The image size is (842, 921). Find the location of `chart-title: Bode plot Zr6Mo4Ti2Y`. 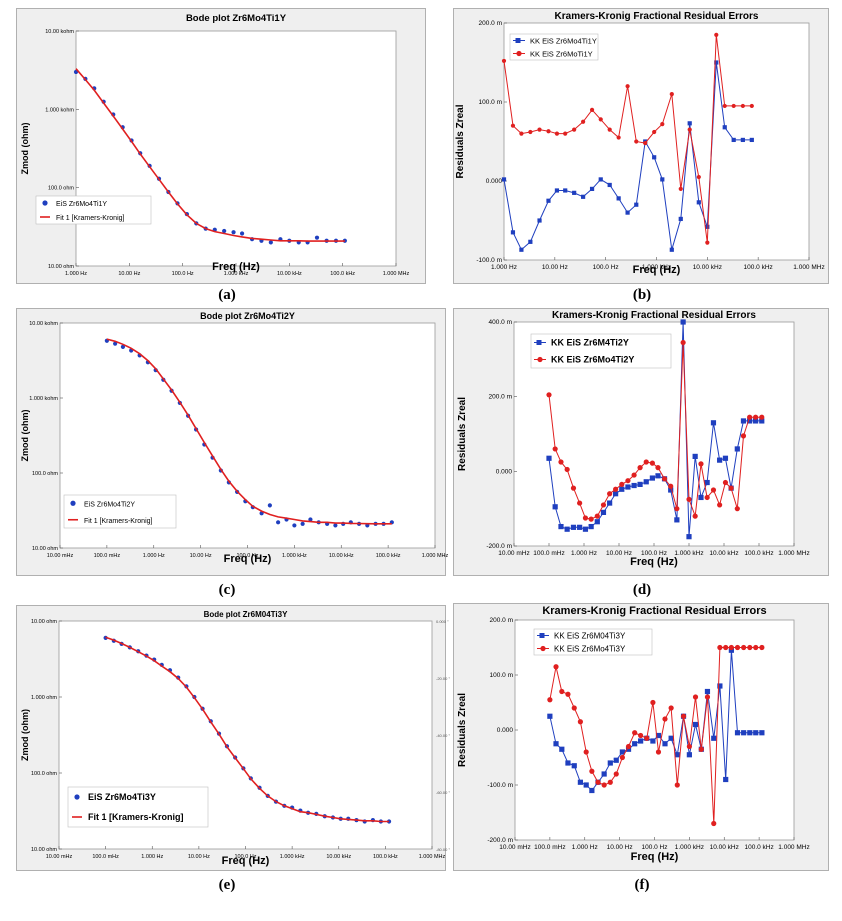

chart-title: Bode plot Zr6Mo4Ti2Y is located at coordinates (247, 316).